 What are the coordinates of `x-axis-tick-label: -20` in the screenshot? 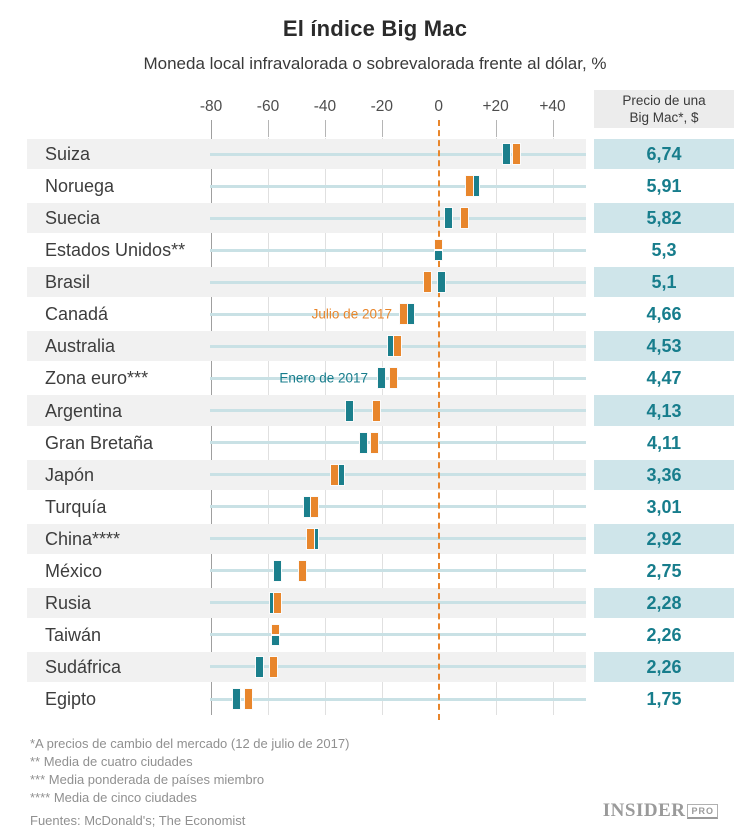 It's located at (381, 106).